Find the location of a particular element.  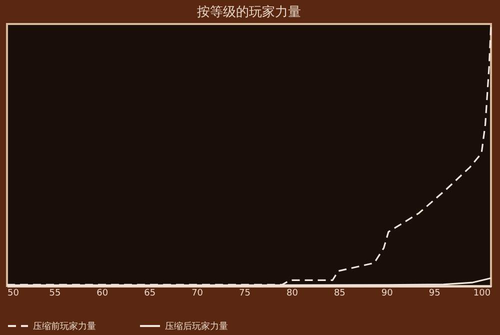

x-tick-label: 75 is located at coordinates (244, 293).